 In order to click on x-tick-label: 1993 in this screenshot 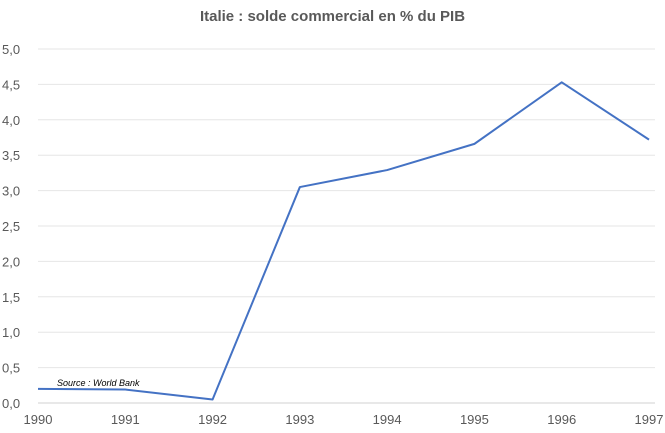, I will do `click(299, 419)`.